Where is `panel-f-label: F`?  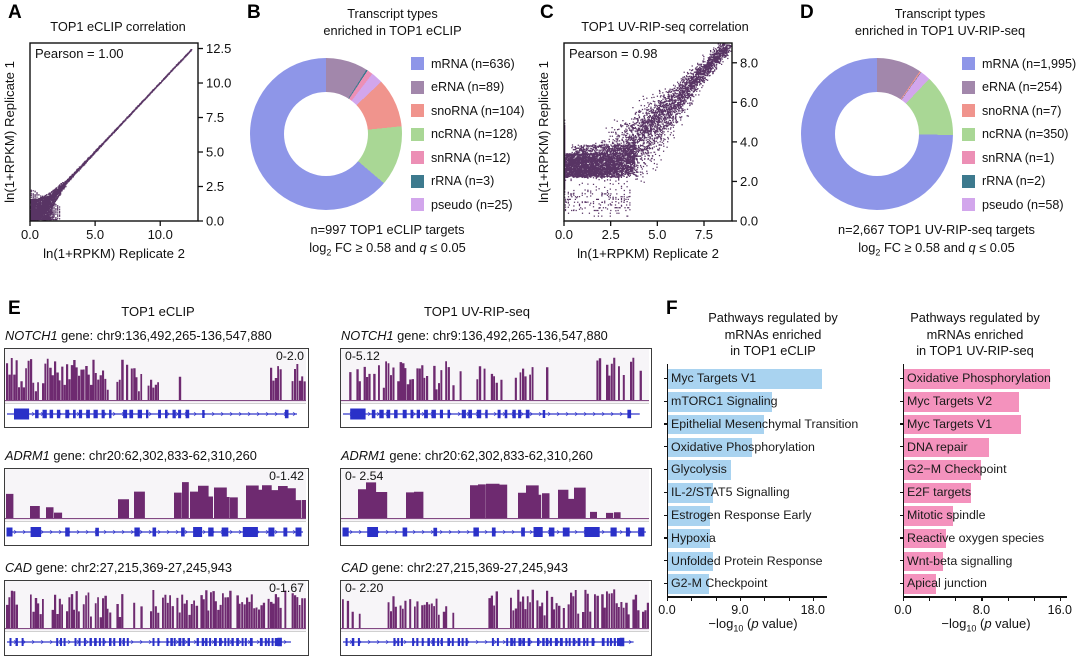 panel-f-label: F is located at coordinates (672, 308).